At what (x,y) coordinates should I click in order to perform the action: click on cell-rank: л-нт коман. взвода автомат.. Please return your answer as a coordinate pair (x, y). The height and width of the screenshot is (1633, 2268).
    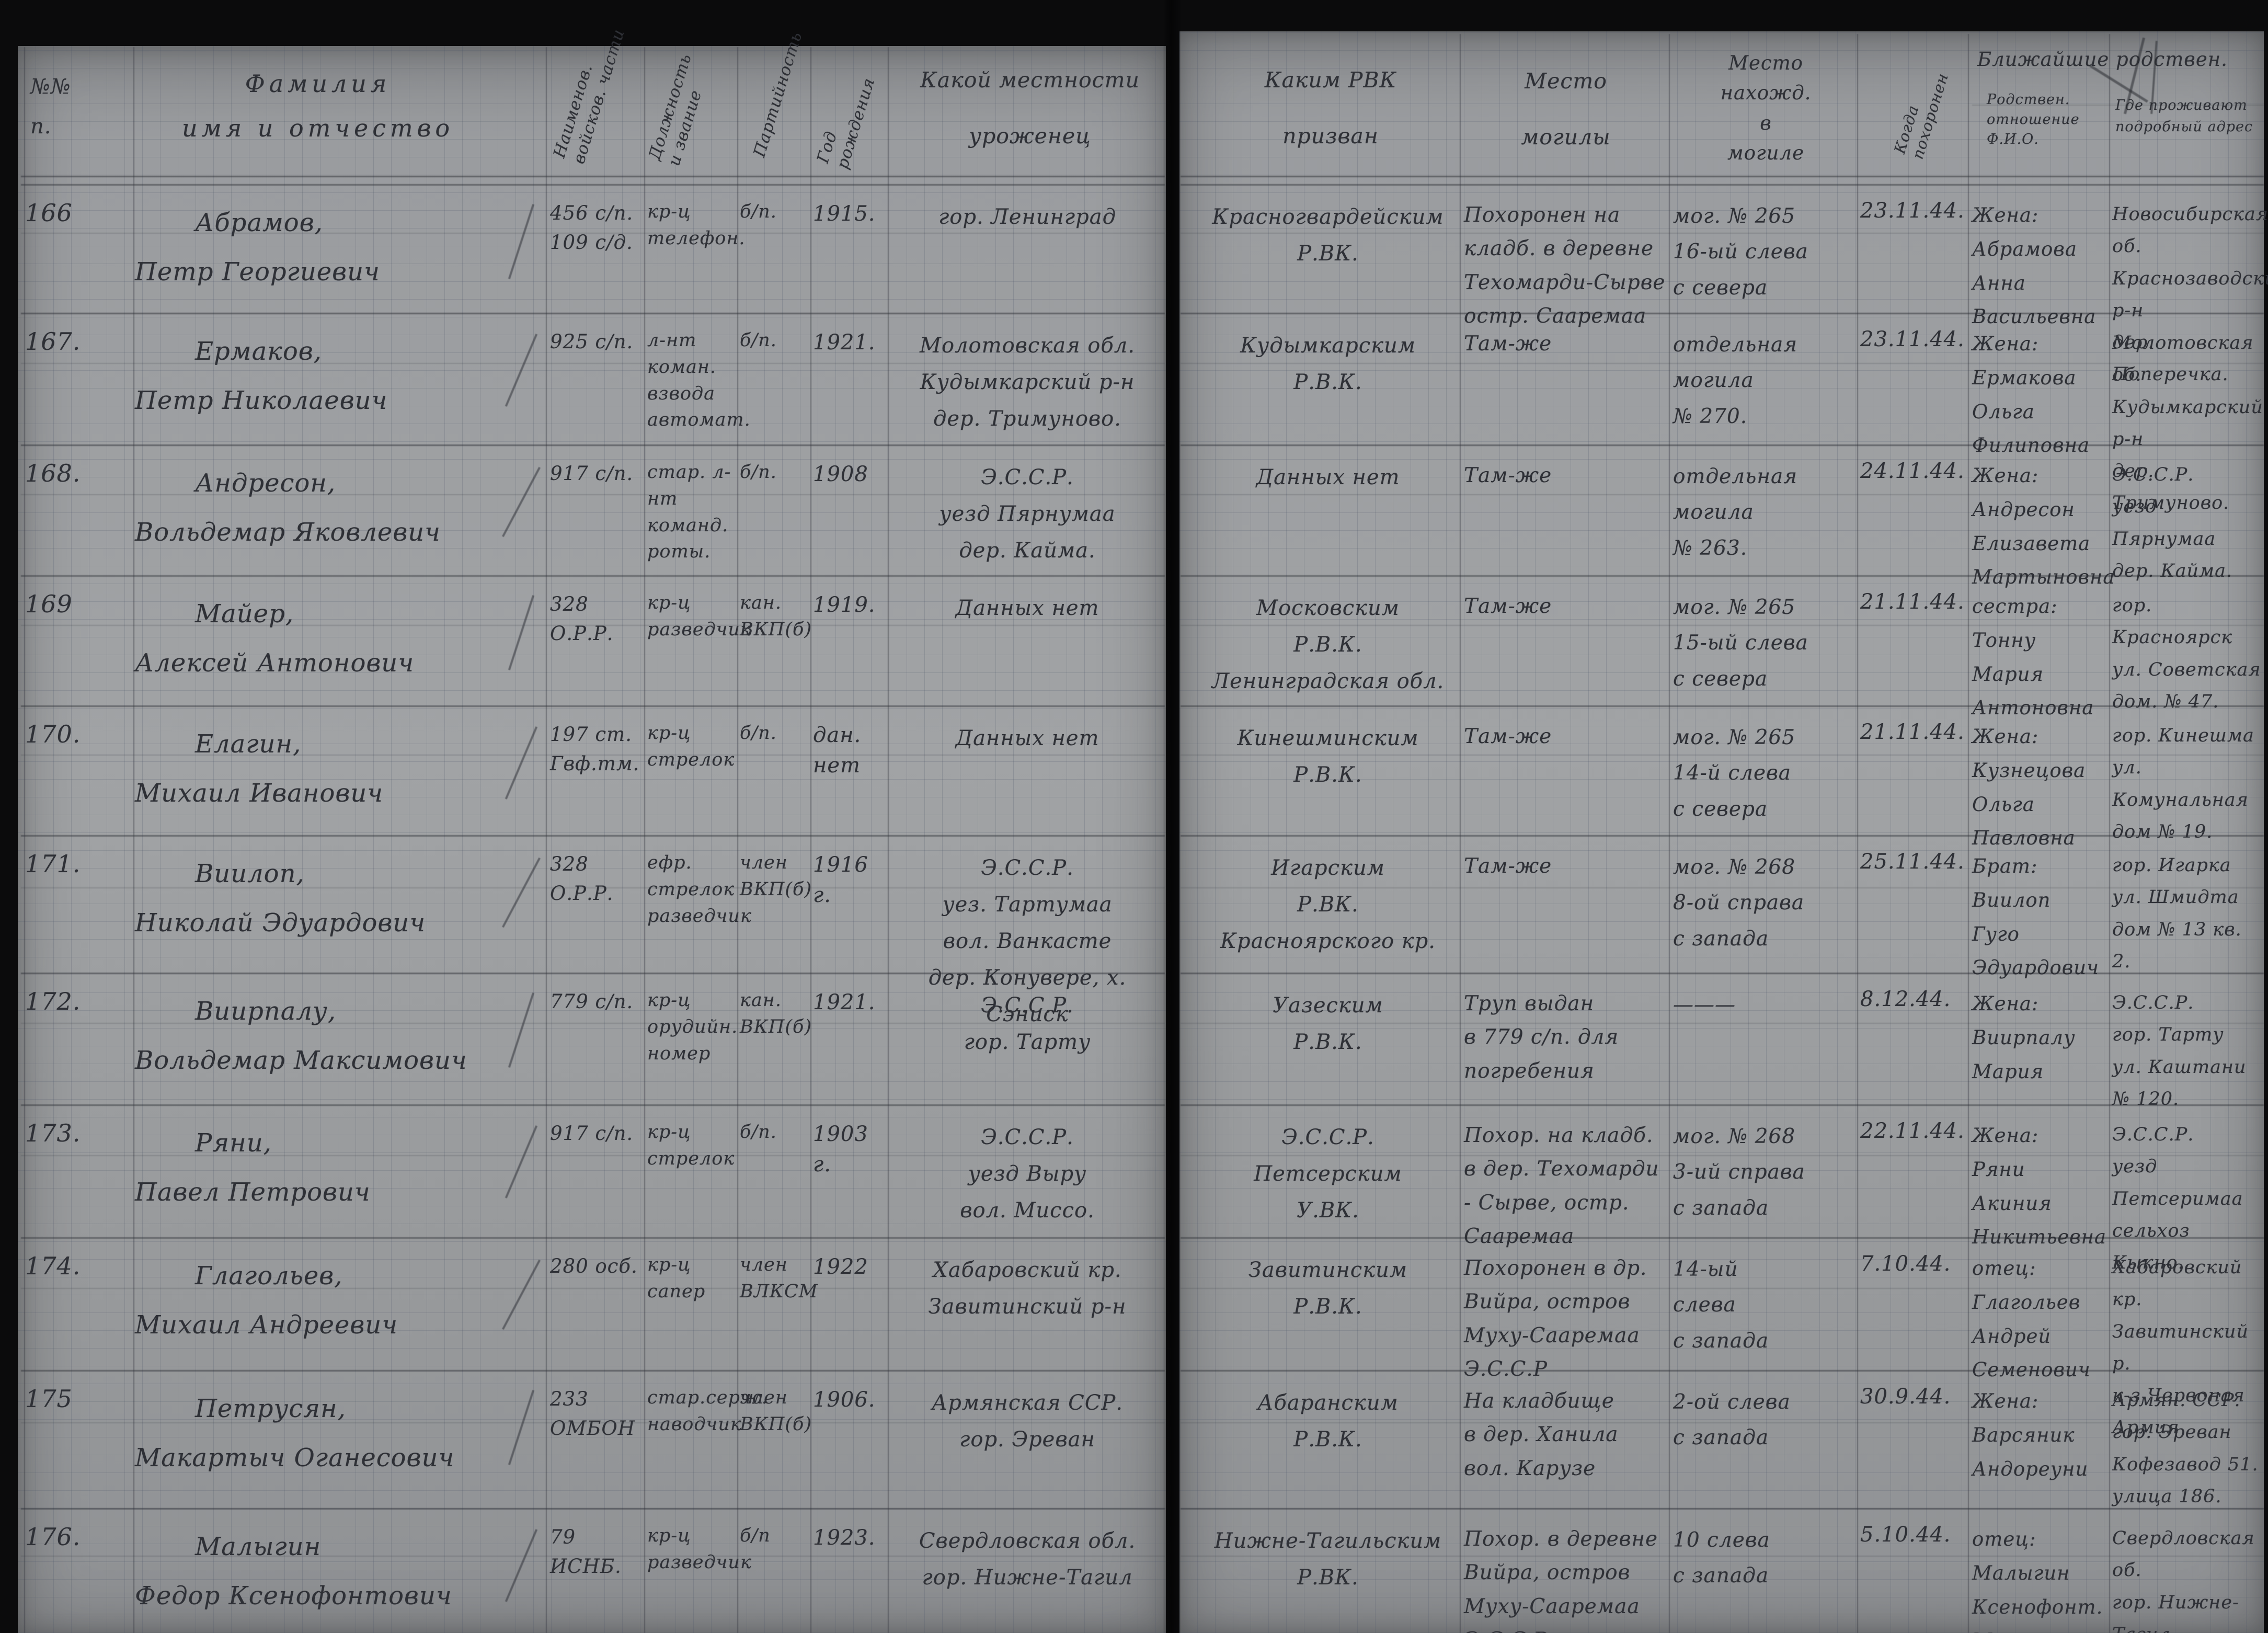
    Looking at the image, I should click on (699, 380).